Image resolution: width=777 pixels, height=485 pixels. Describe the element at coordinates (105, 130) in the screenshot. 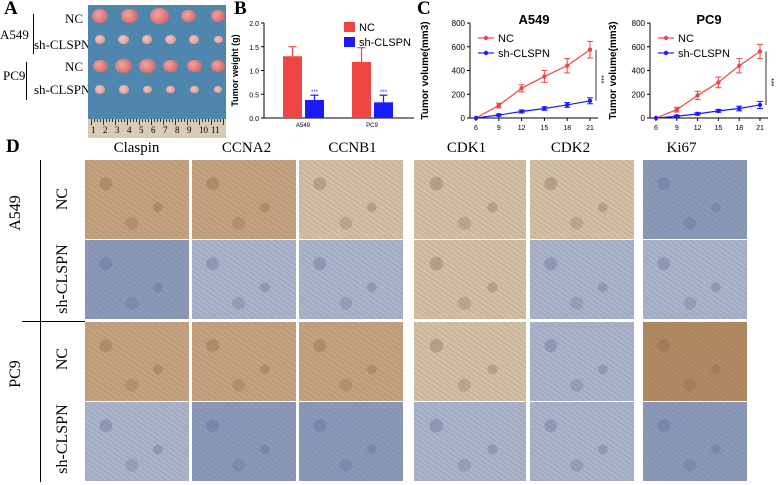

I see `ruler-number: 2` at that location.